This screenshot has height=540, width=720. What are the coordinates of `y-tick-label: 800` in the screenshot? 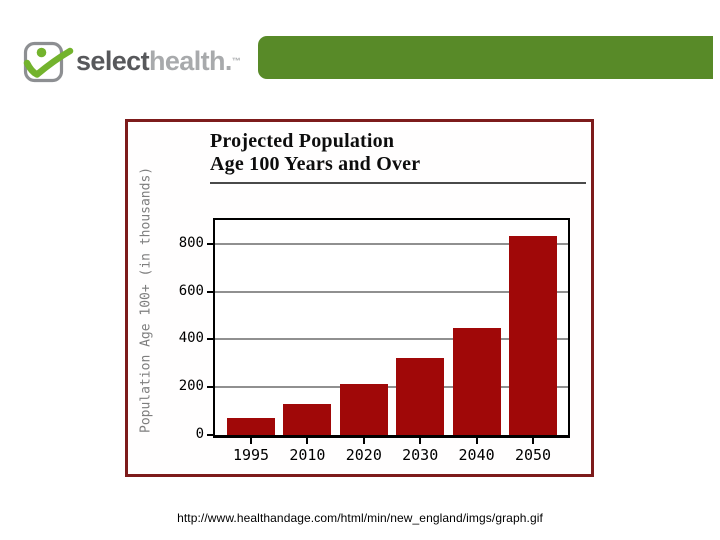 It's located at (191, 242).